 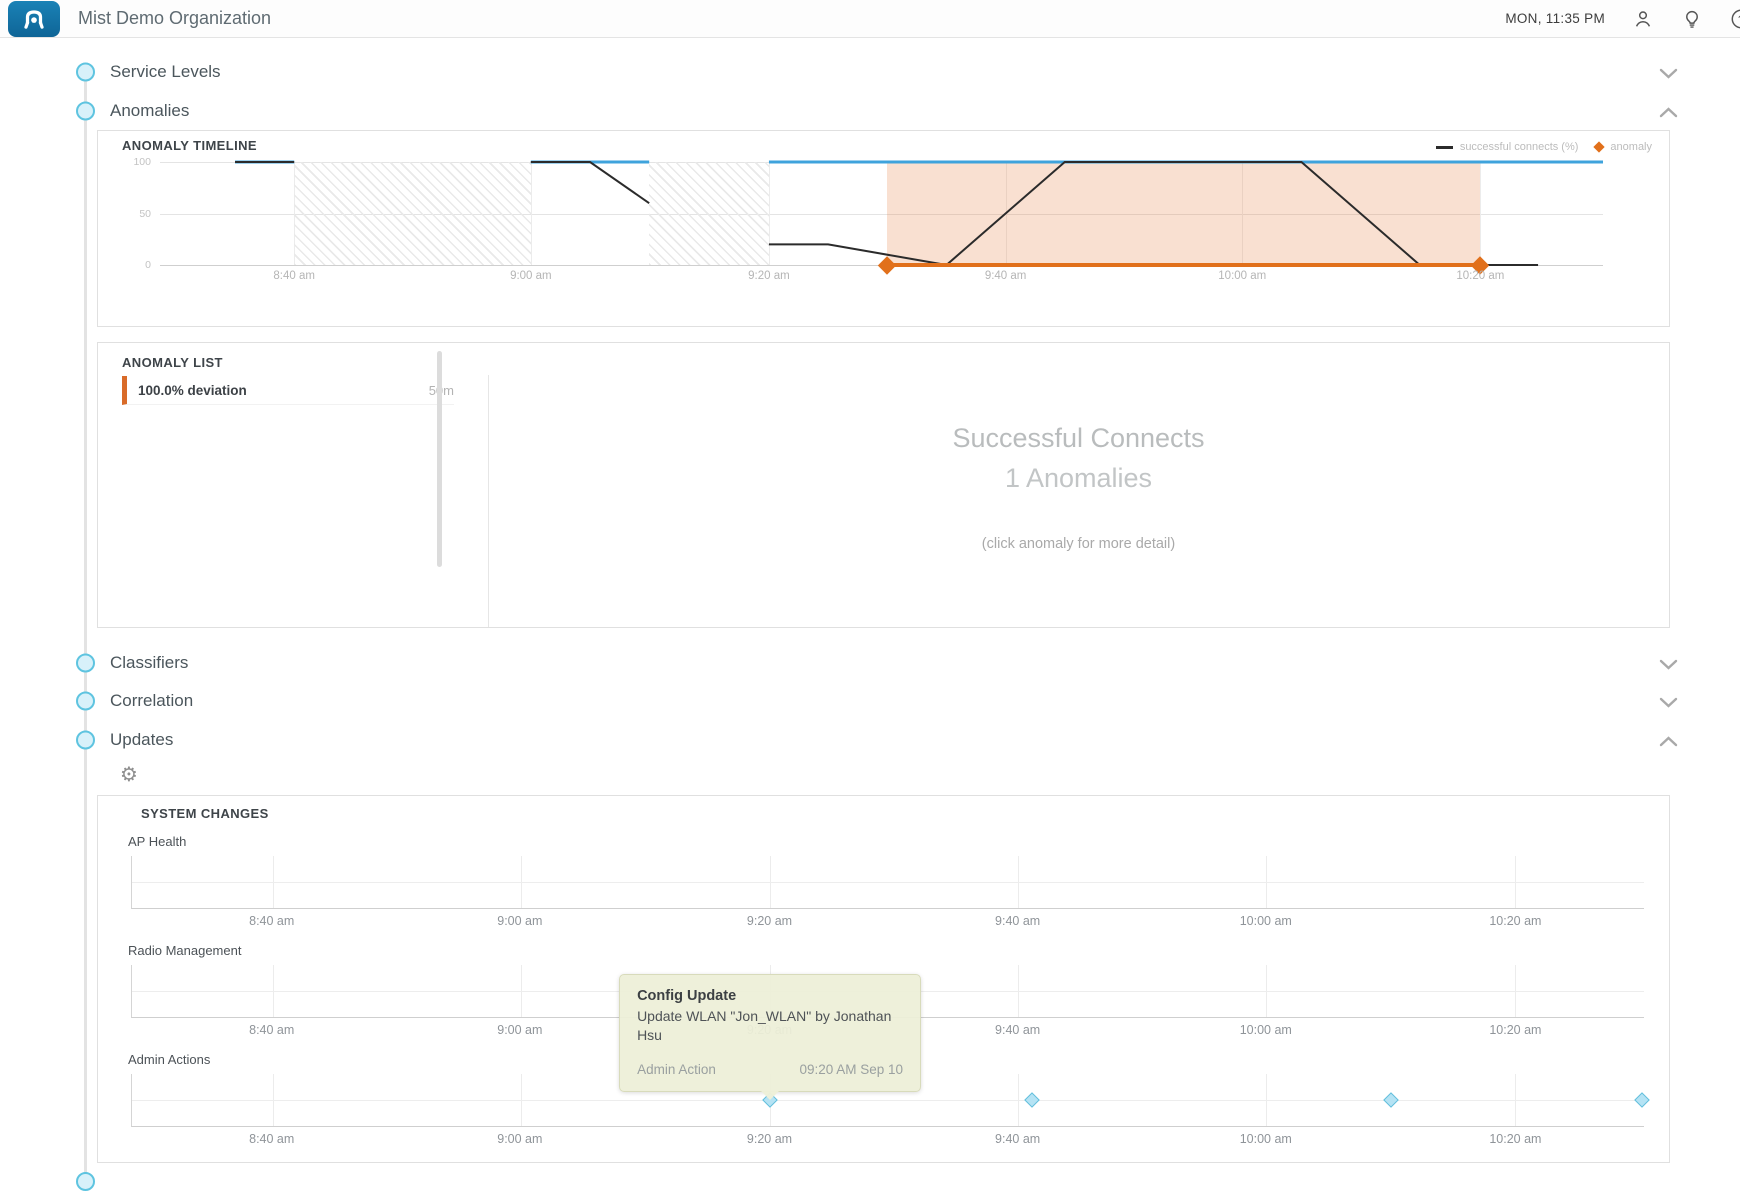 What do you see at coordinates (1078, 438) in the screenshot?
I see `detail-metric: Successful Connects` at bounding box center [1078, 438].